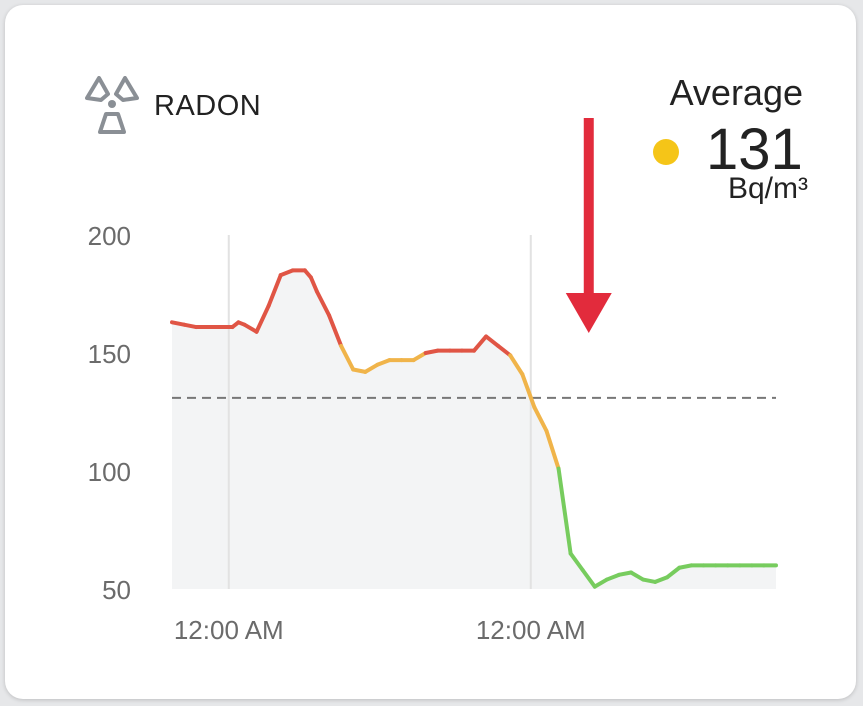  I want to click on annotation-arrow-shaft, so click(588, 207).